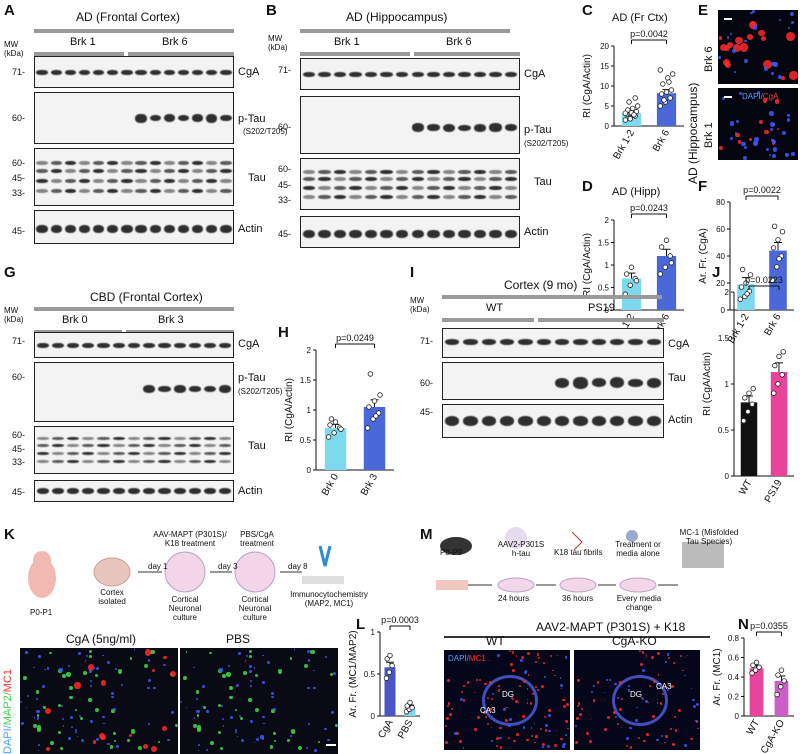 The height and width of the screenshot is (754, 800). Describe the element at coordinates (553, 343) in the screenshot. I see `panel-i-blot-cga` at that location.